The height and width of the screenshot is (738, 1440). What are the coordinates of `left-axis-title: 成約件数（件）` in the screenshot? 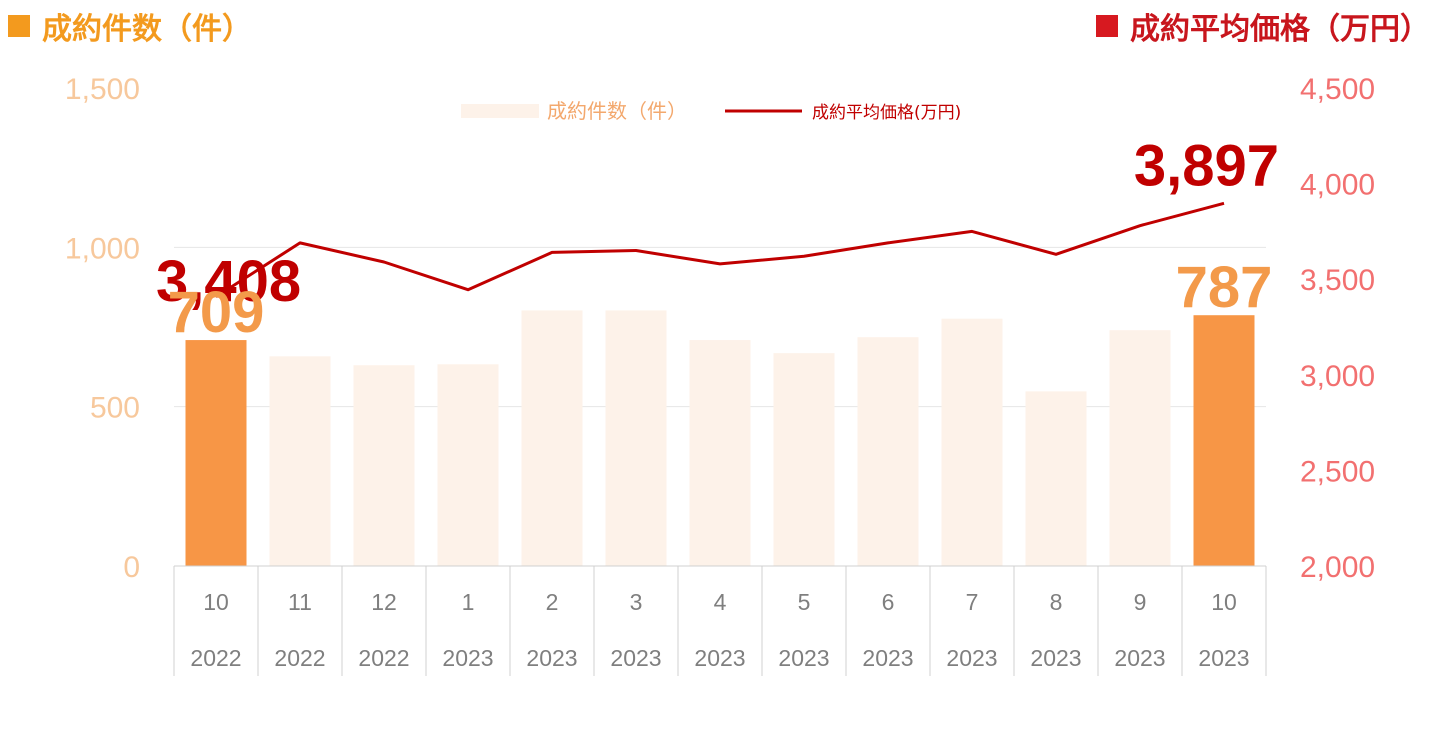 It's located at (130, 26).